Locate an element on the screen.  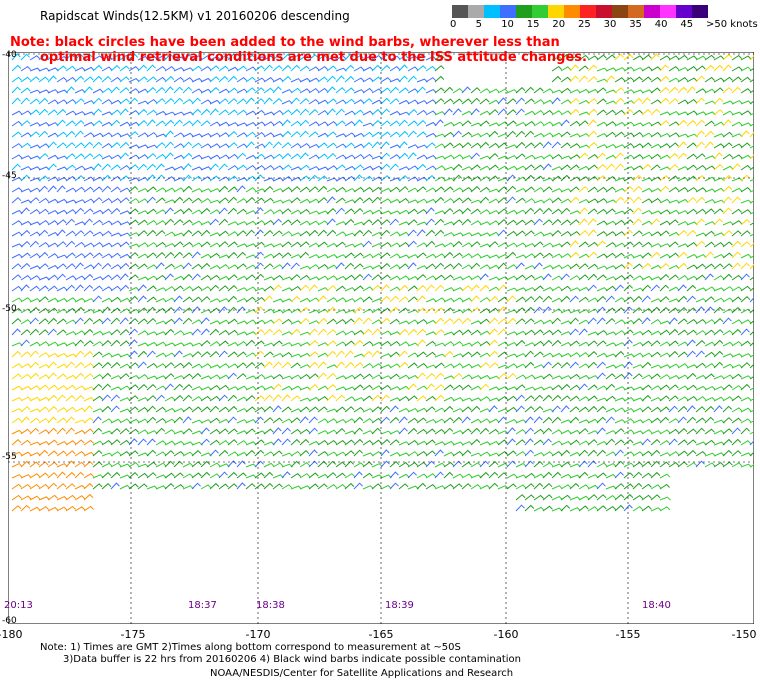
colorbar-label: 10 is located at coordinates (507, 24).